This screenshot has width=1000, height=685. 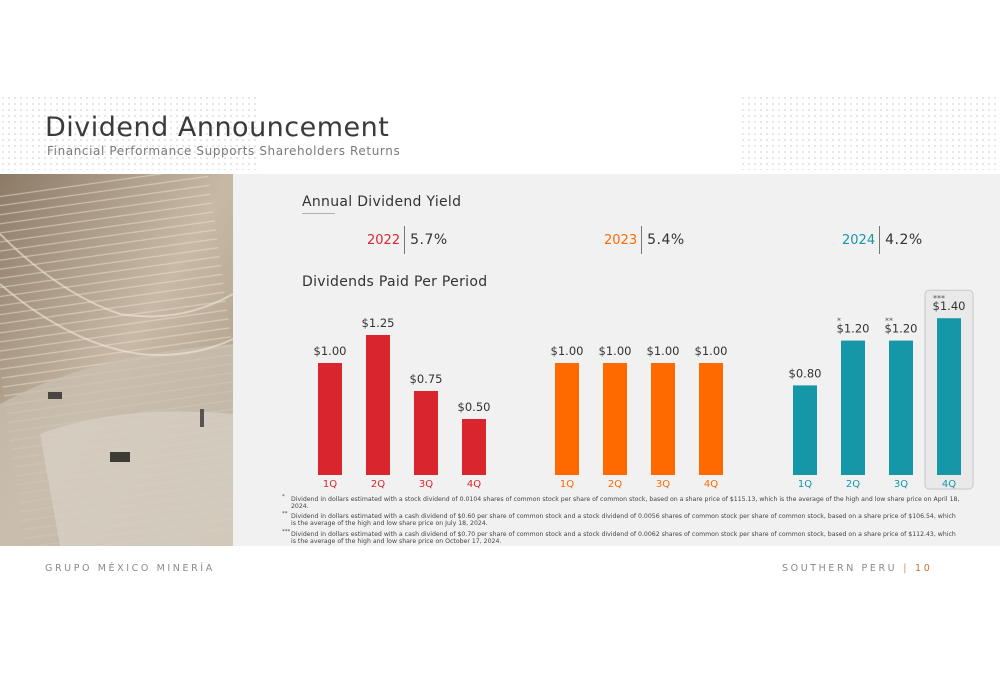 I want to click on yield-year-label: 2023, so click(x=621, y=240).